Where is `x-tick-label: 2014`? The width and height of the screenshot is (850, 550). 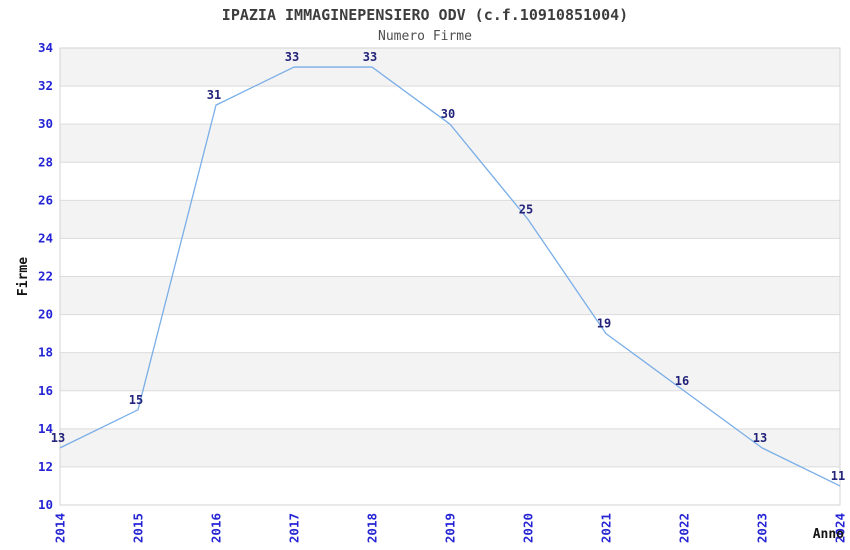
x-tick-label: 2014 is located at coordinates (60, 528).